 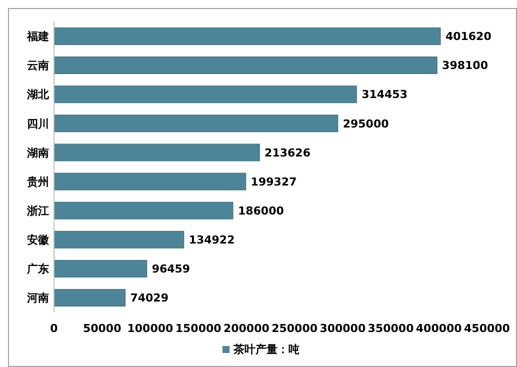 What do you see at coordinates (468, 37) in the screenshot?
I see `data-label: 401620` at bounding box center [468, 37].